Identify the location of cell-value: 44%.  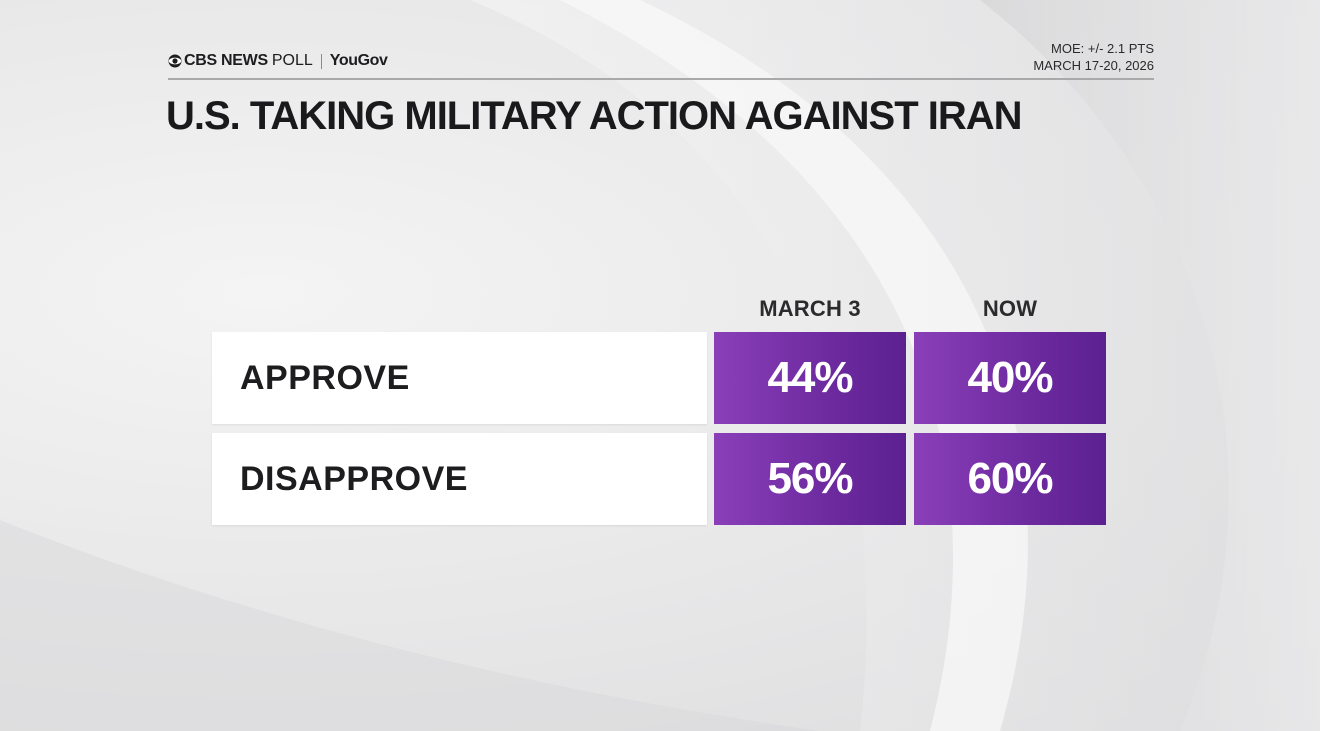
(810, 377).